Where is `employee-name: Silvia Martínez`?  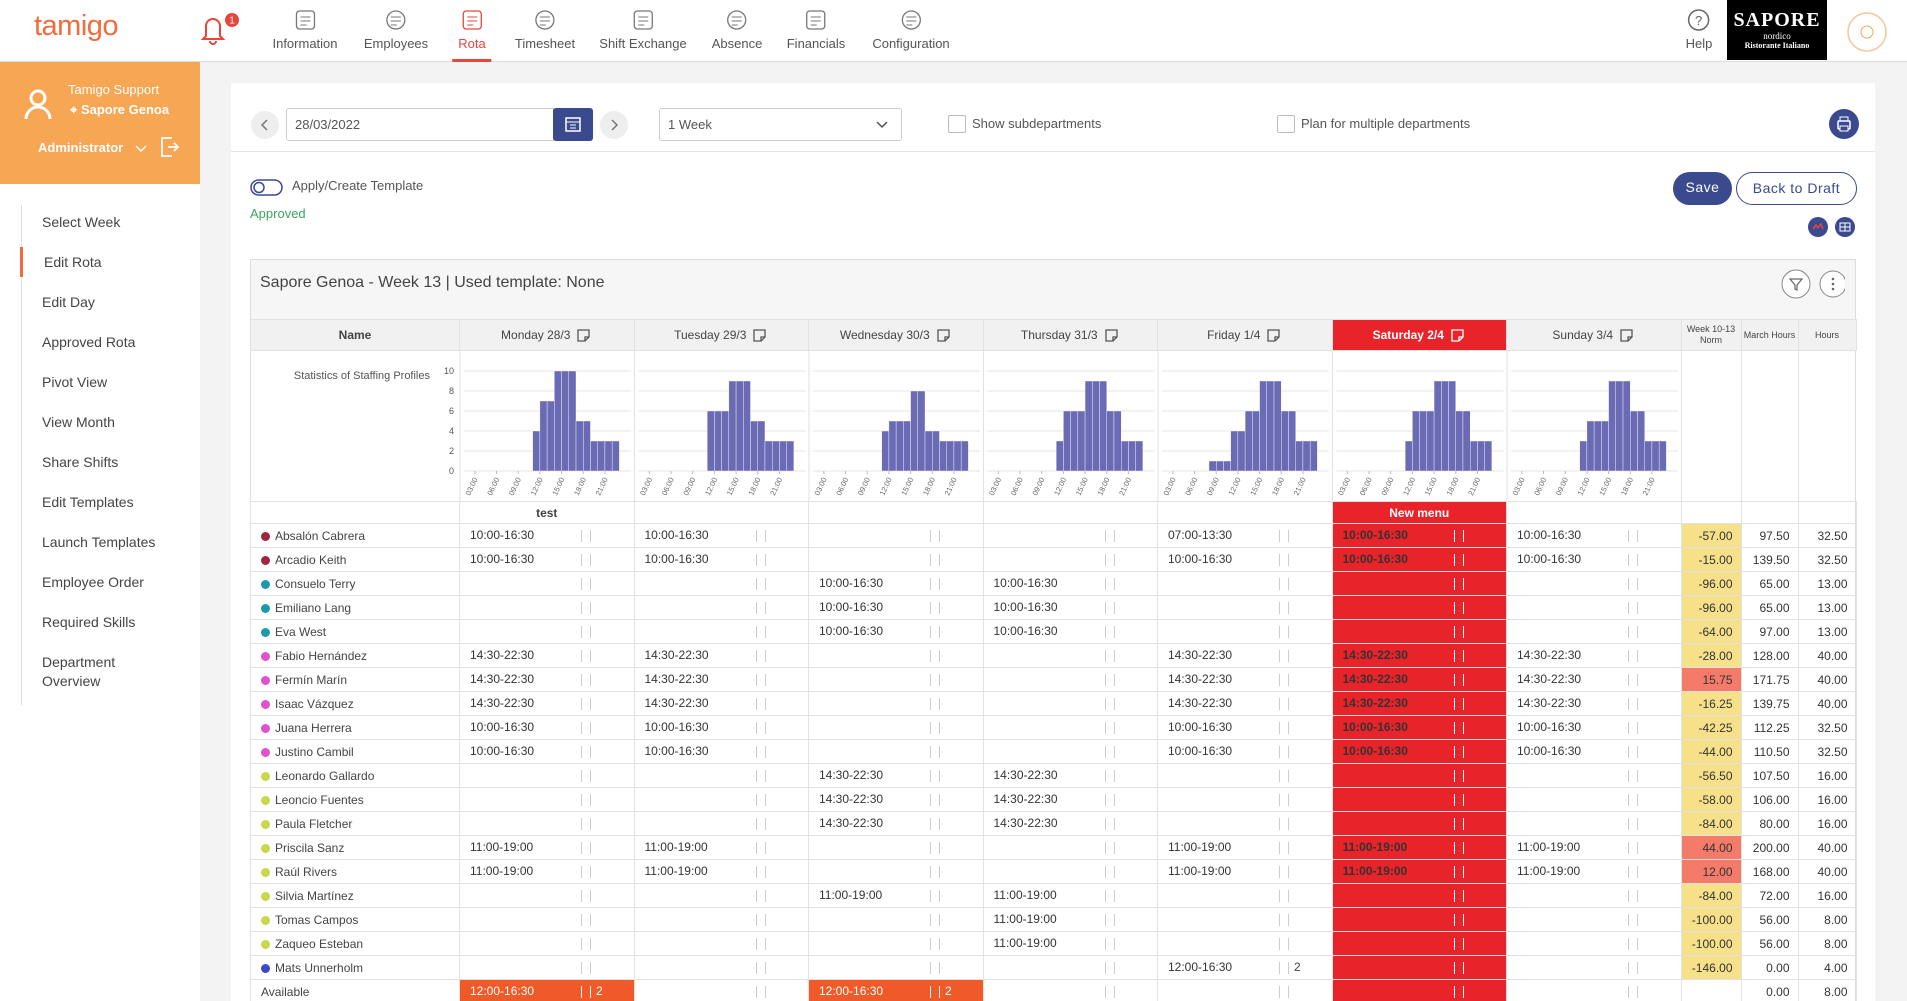 employee-name: Silvia Martínez is located at coordinates (355, 895).